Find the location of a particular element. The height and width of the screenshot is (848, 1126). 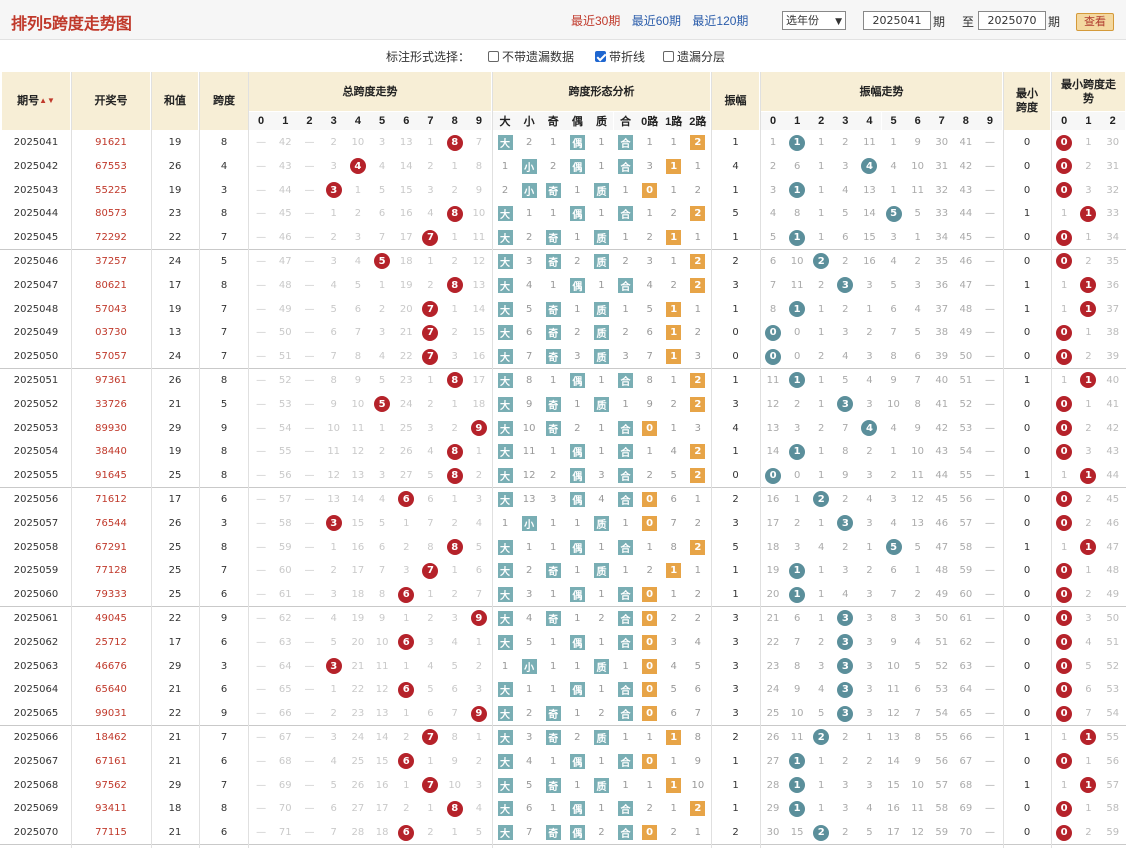

cell-draw: 18462 is located at coordinates (111, 737).